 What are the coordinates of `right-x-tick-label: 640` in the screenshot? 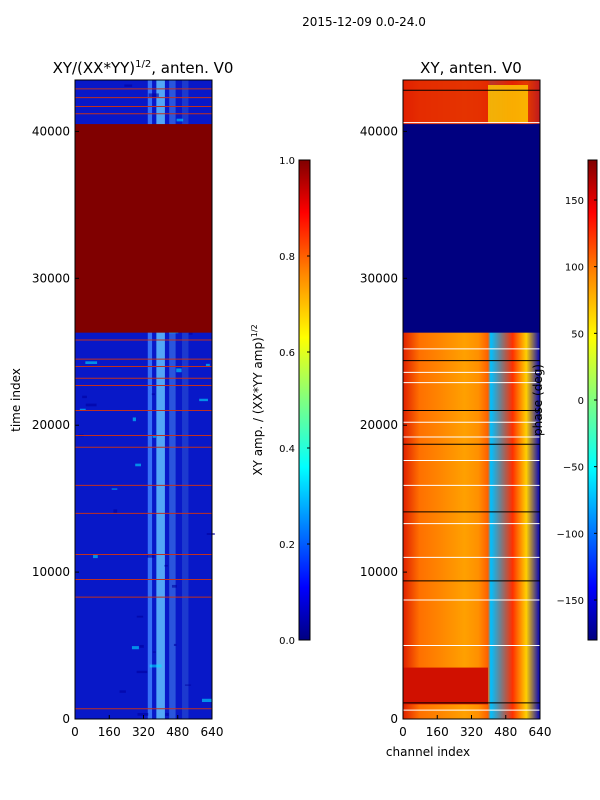 It's located at (540, 732).